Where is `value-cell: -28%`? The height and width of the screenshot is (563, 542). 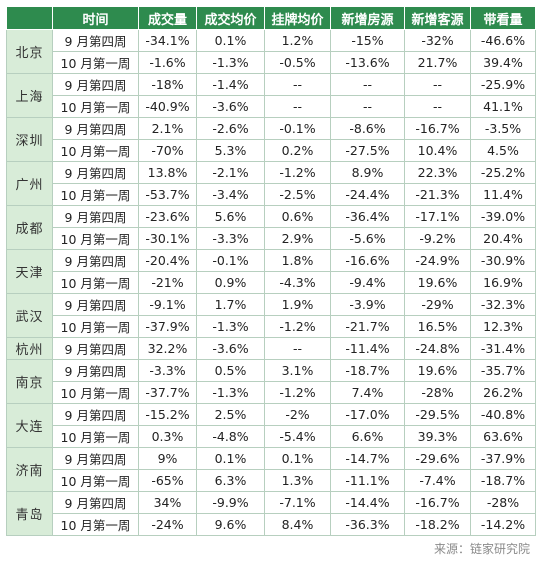 value-cell: -28% is located at coordinates (503, 502).